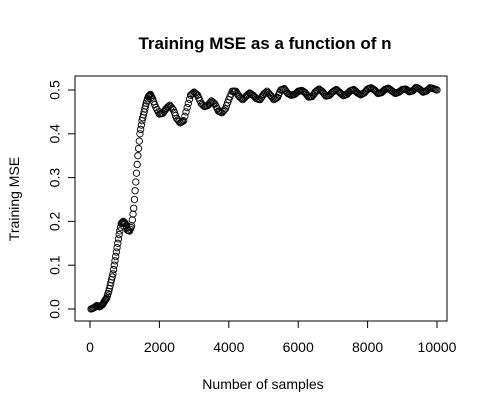  Describe the element at coordinates (61, 199) in the screenshot. I see `y-axis: 0.0 0.1 0.2 0.3 0.4 0.5` at that location.